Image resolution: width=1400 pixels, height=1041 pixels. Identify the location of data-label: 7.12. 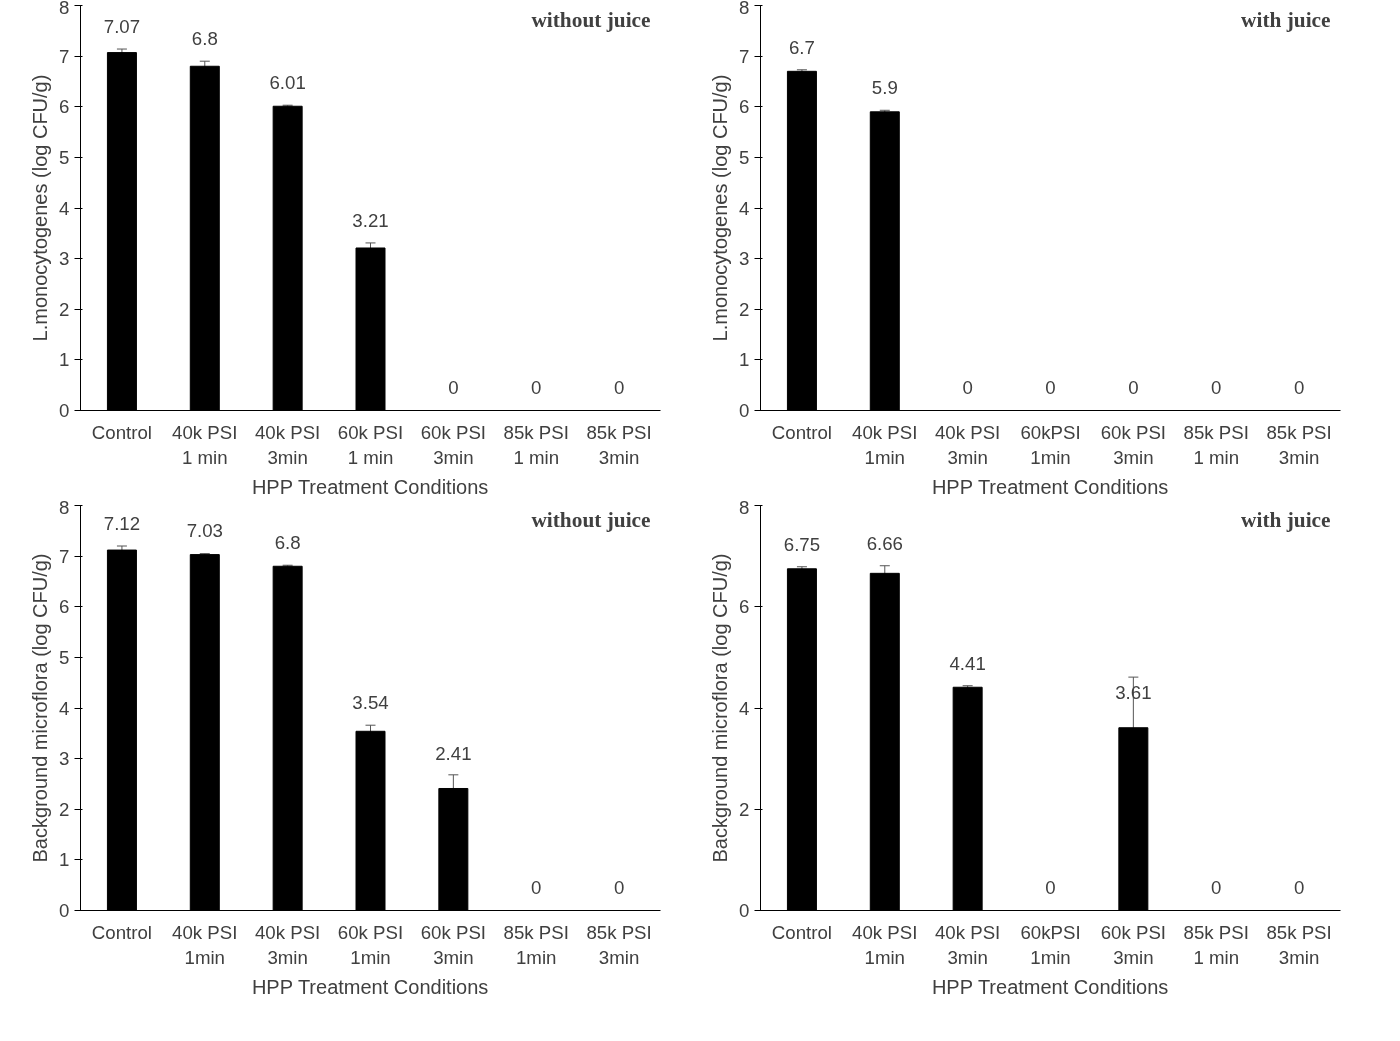
(122, 523).